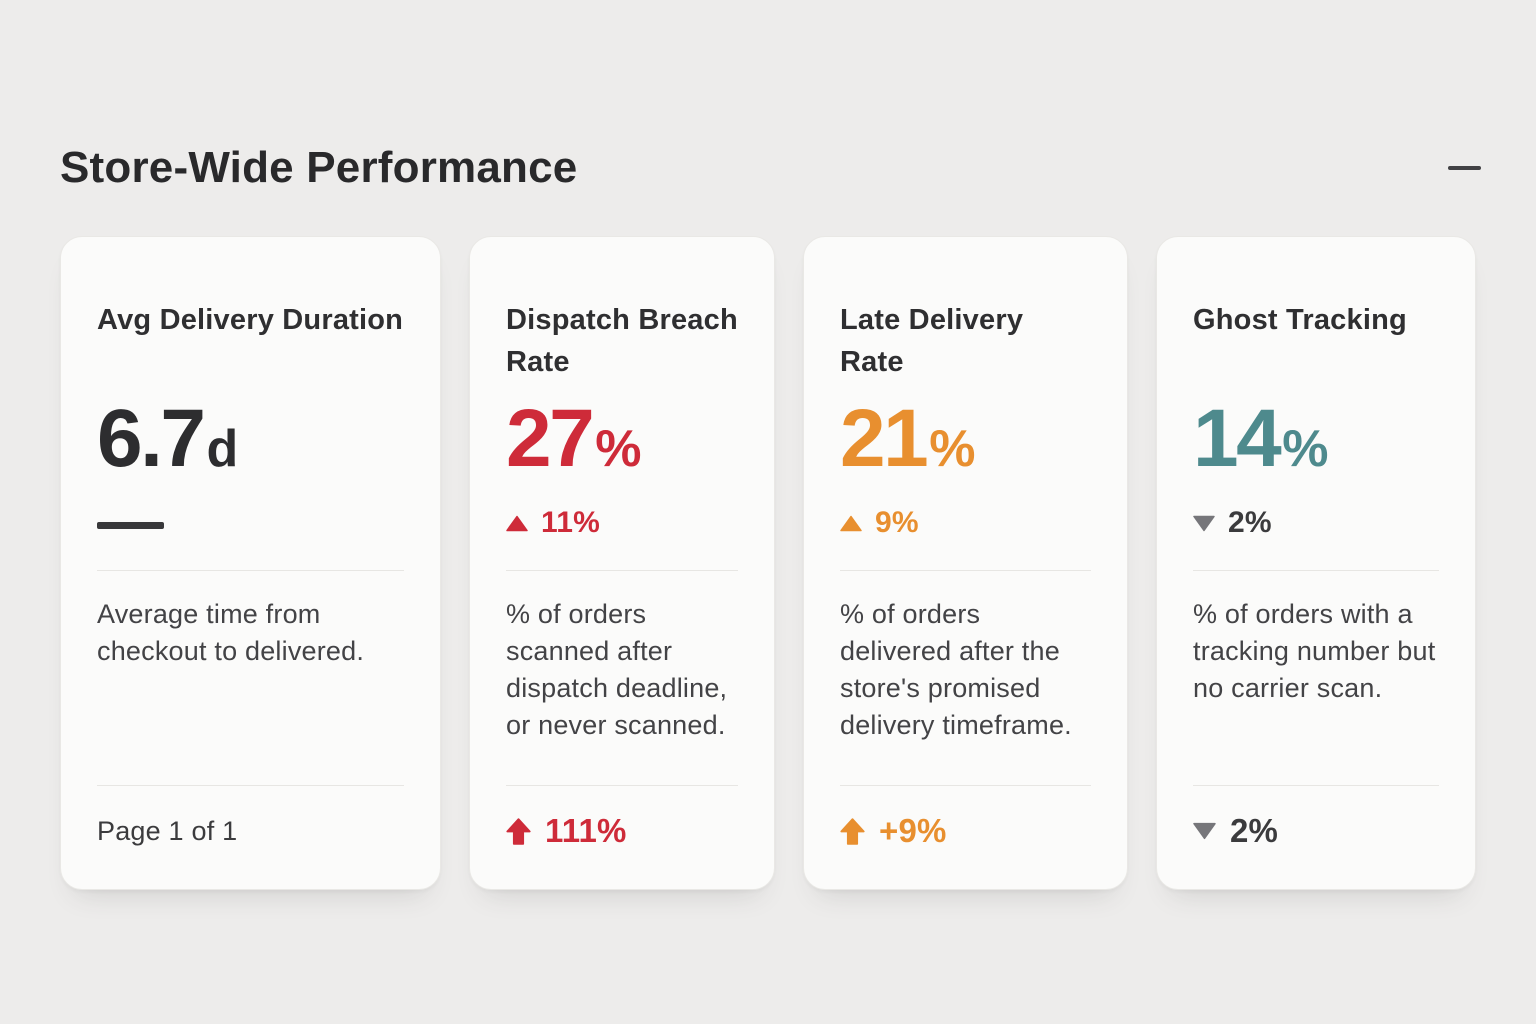  I want to click on metric: 14 %, so click(1316, 438).